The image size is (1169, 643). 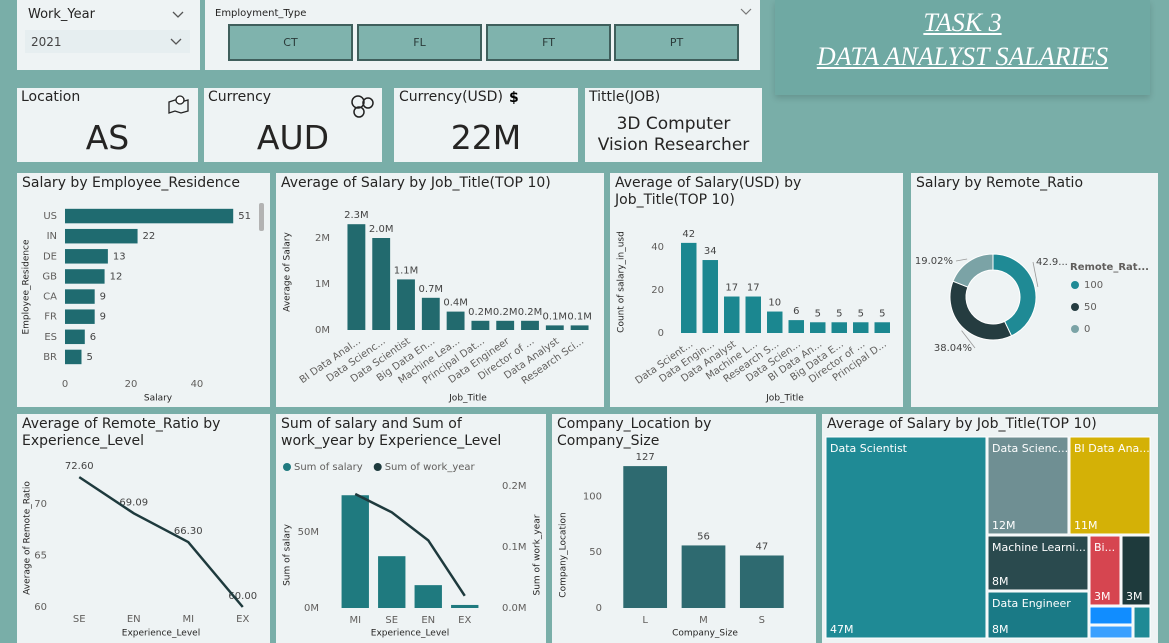 I want to click on y-tick-label: FR, so click(x=50, y=317).